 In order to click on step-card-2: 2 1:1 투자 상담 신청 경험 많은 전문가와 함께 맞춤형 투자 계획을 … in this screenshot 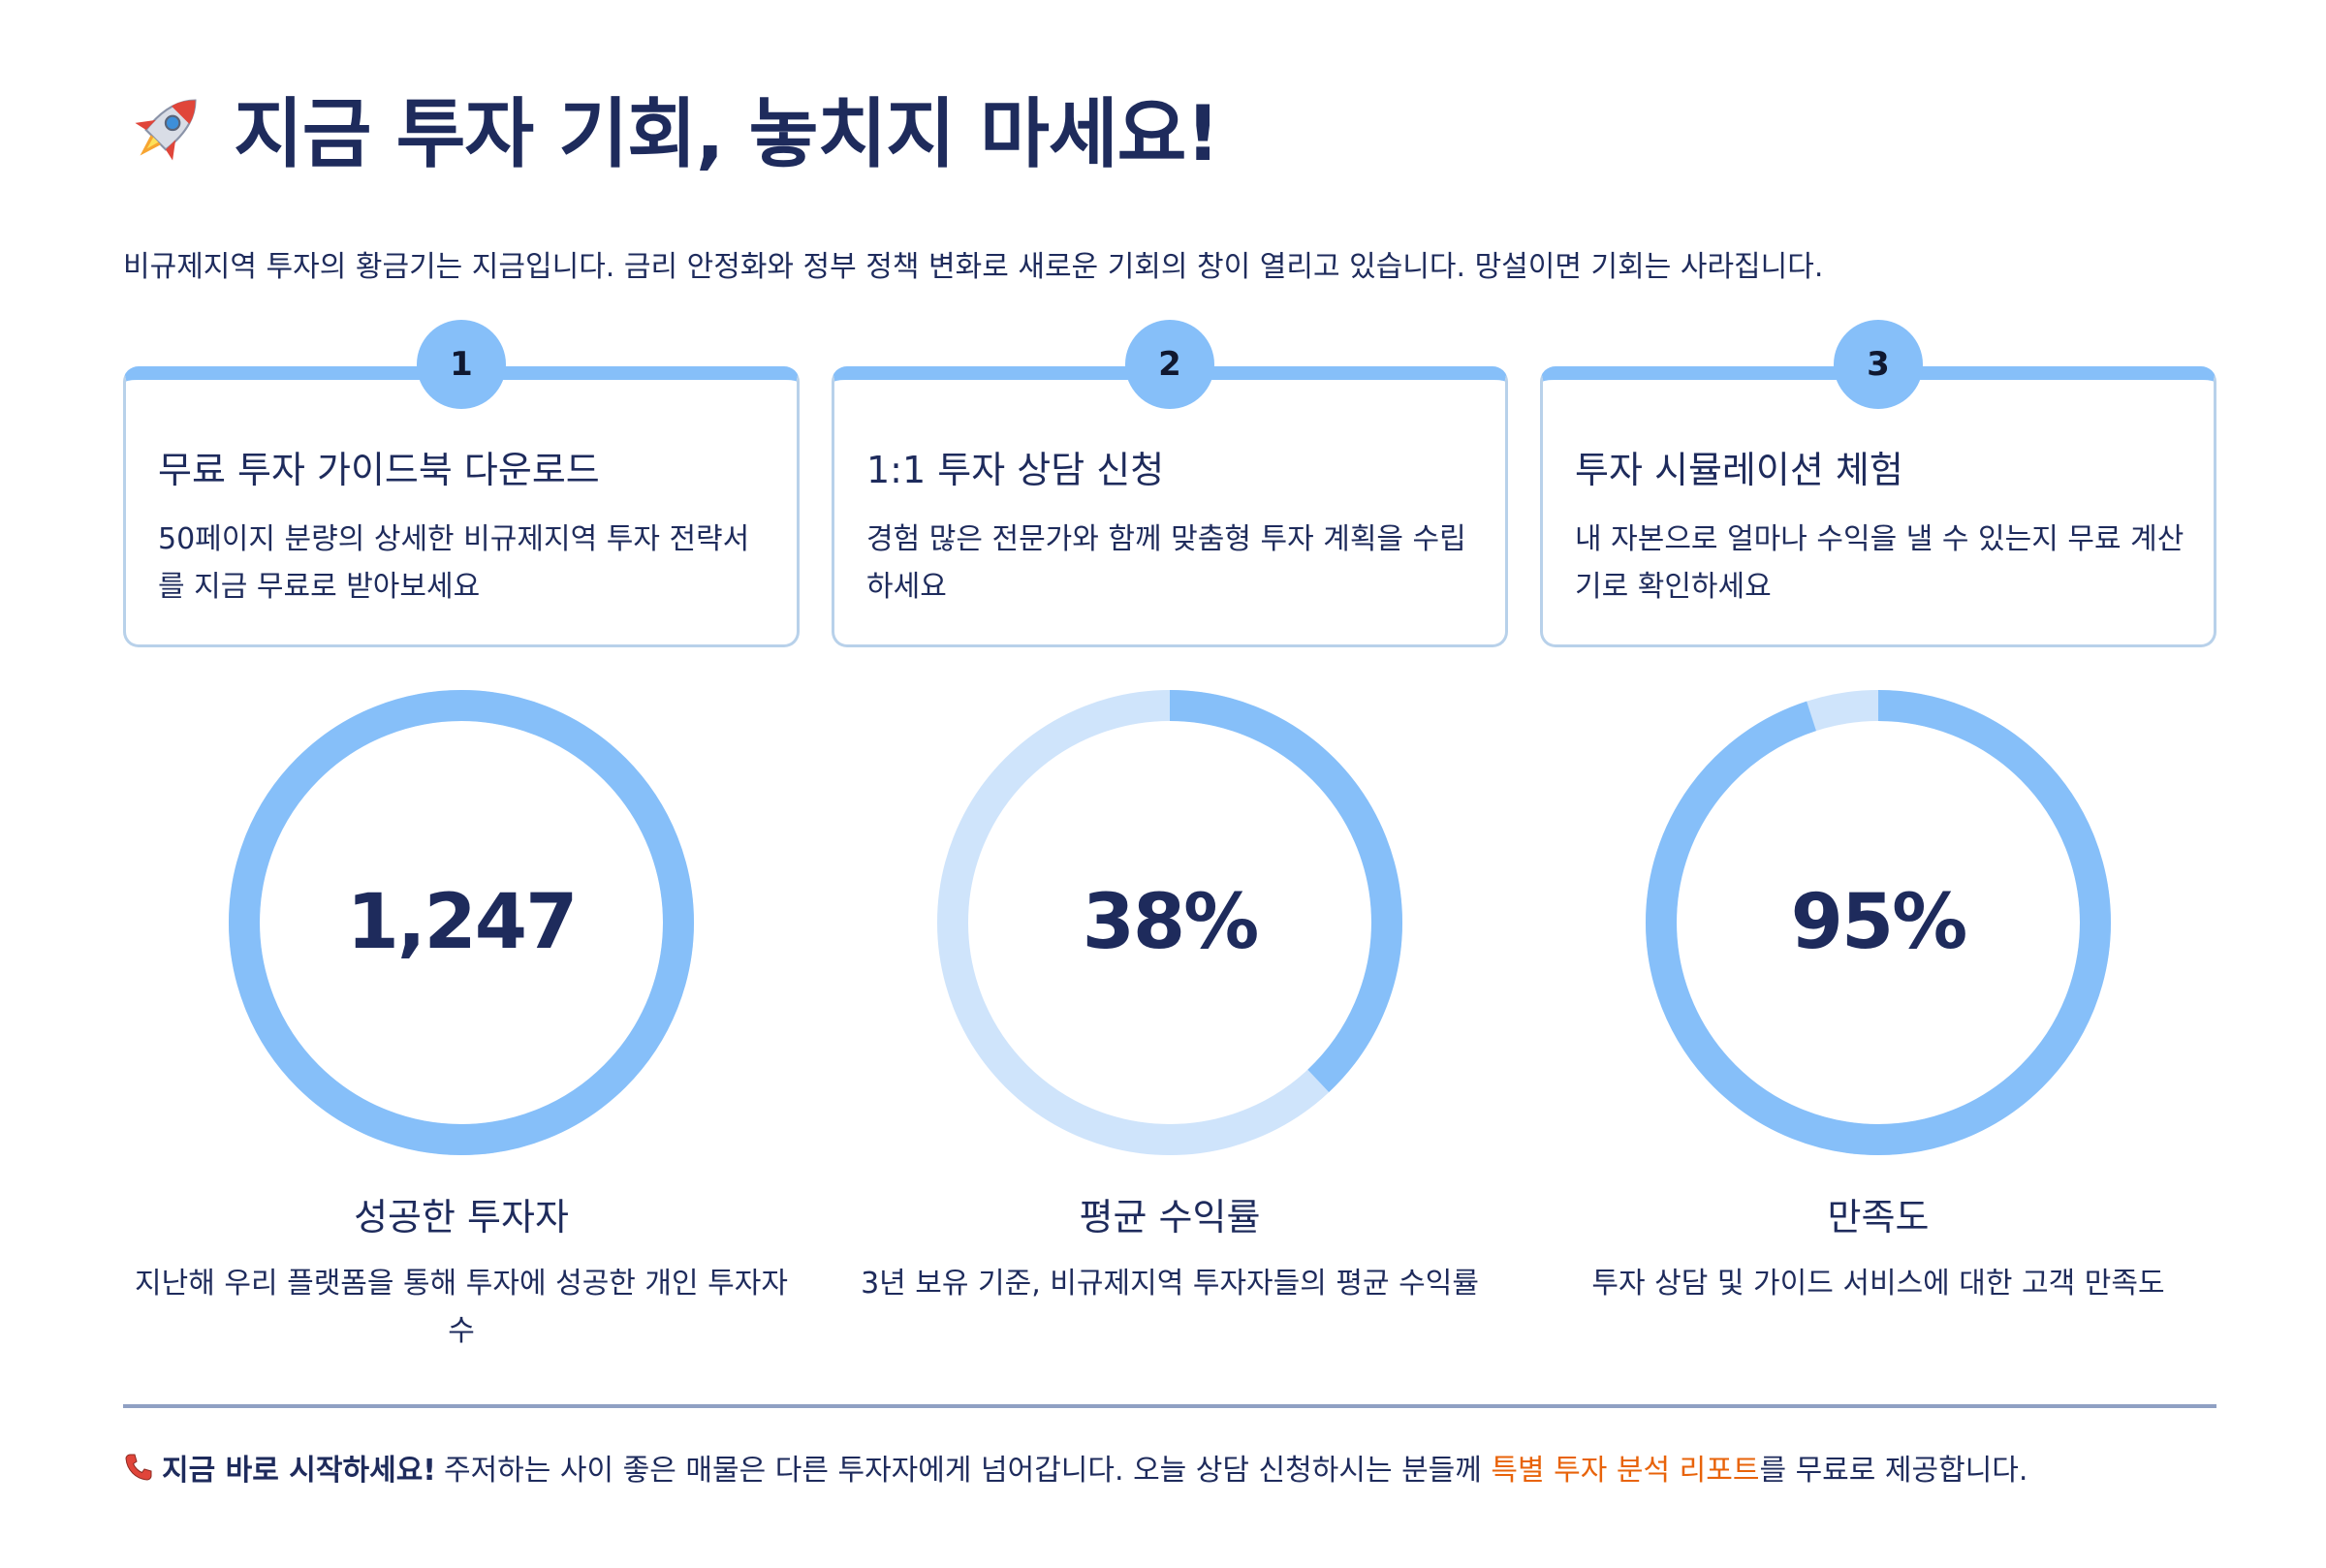, I will do `click(1170, 483)`.